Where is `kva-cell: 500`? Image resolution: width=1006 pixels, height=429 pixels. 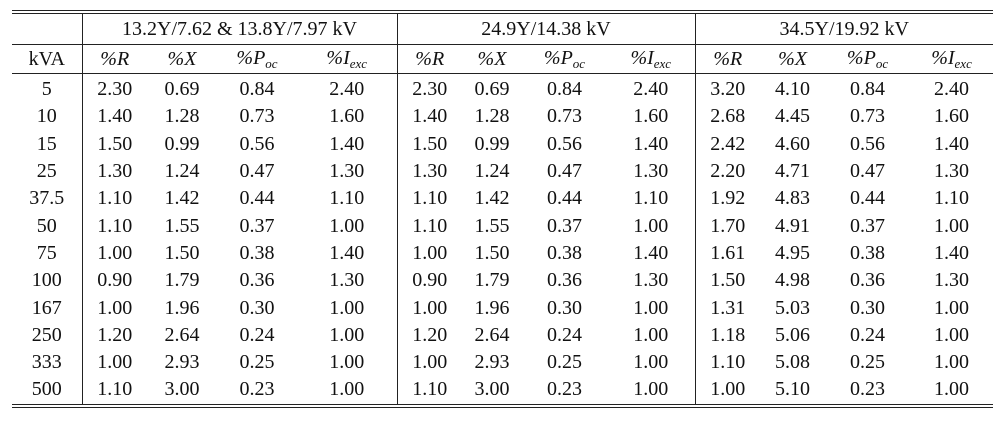
kva-cell: 500 is located at coordinates (47, 392).